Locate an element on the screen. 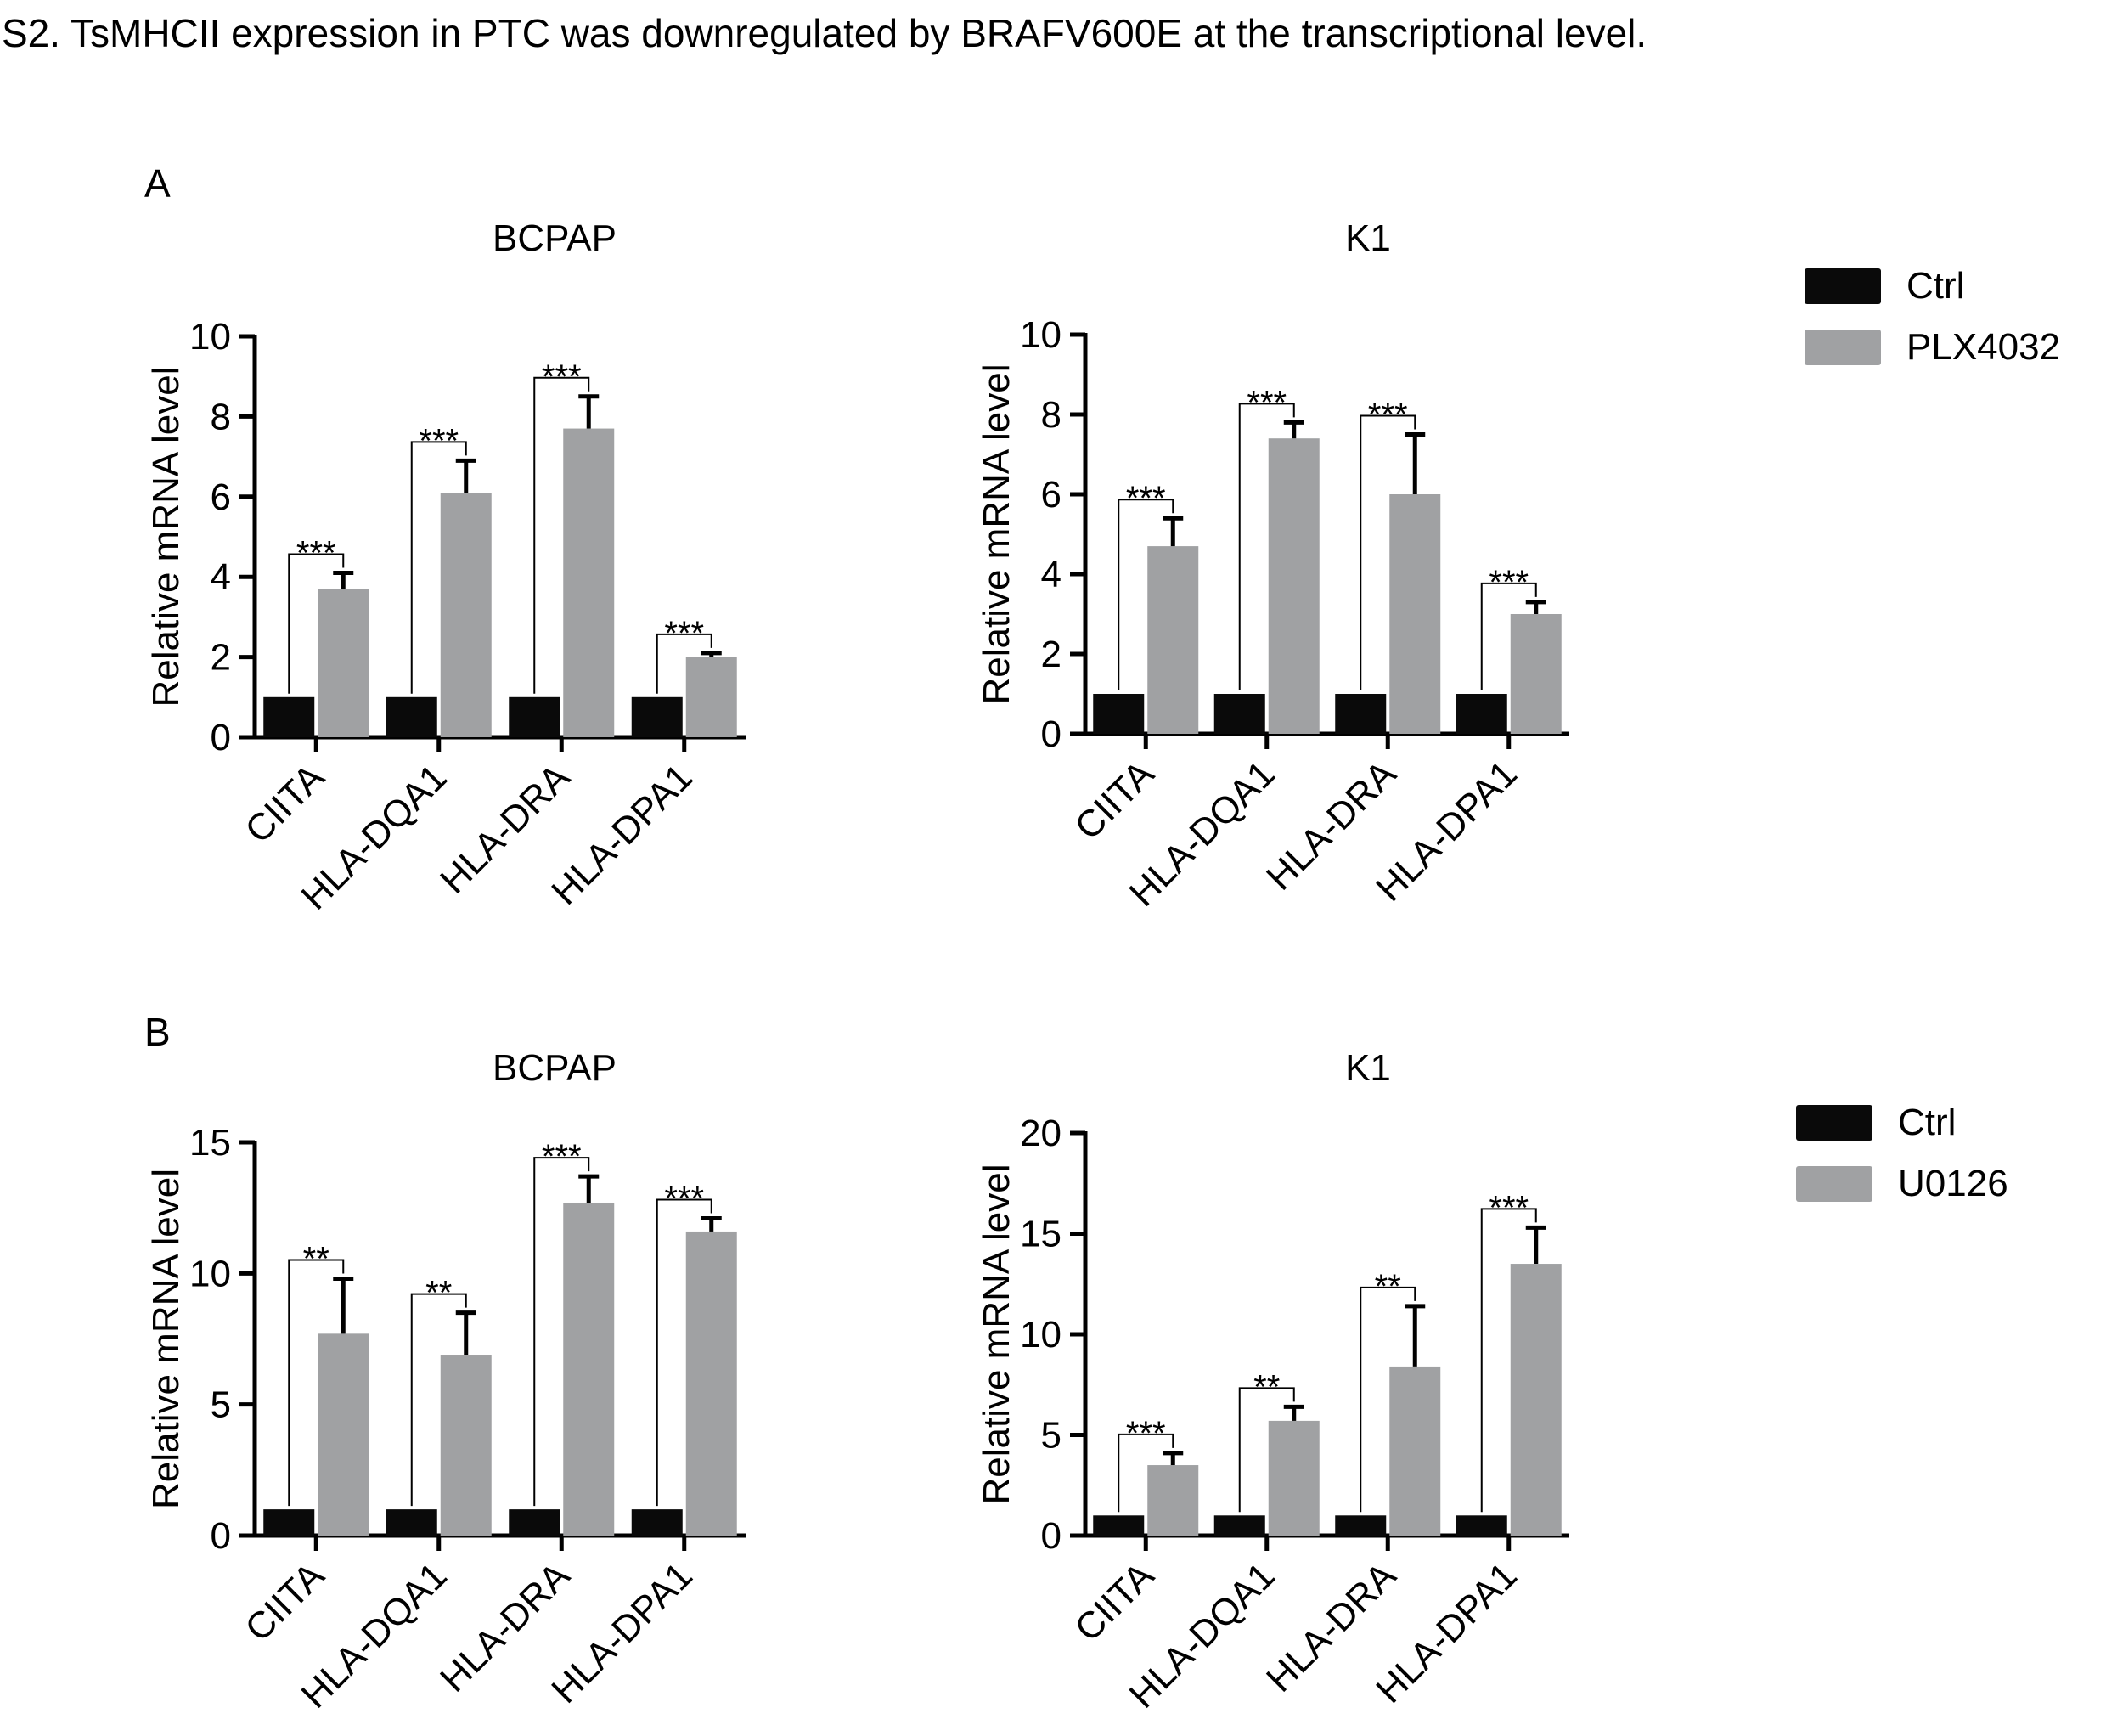  y-tick-label: 4 is located at coordinates (1051, 574).